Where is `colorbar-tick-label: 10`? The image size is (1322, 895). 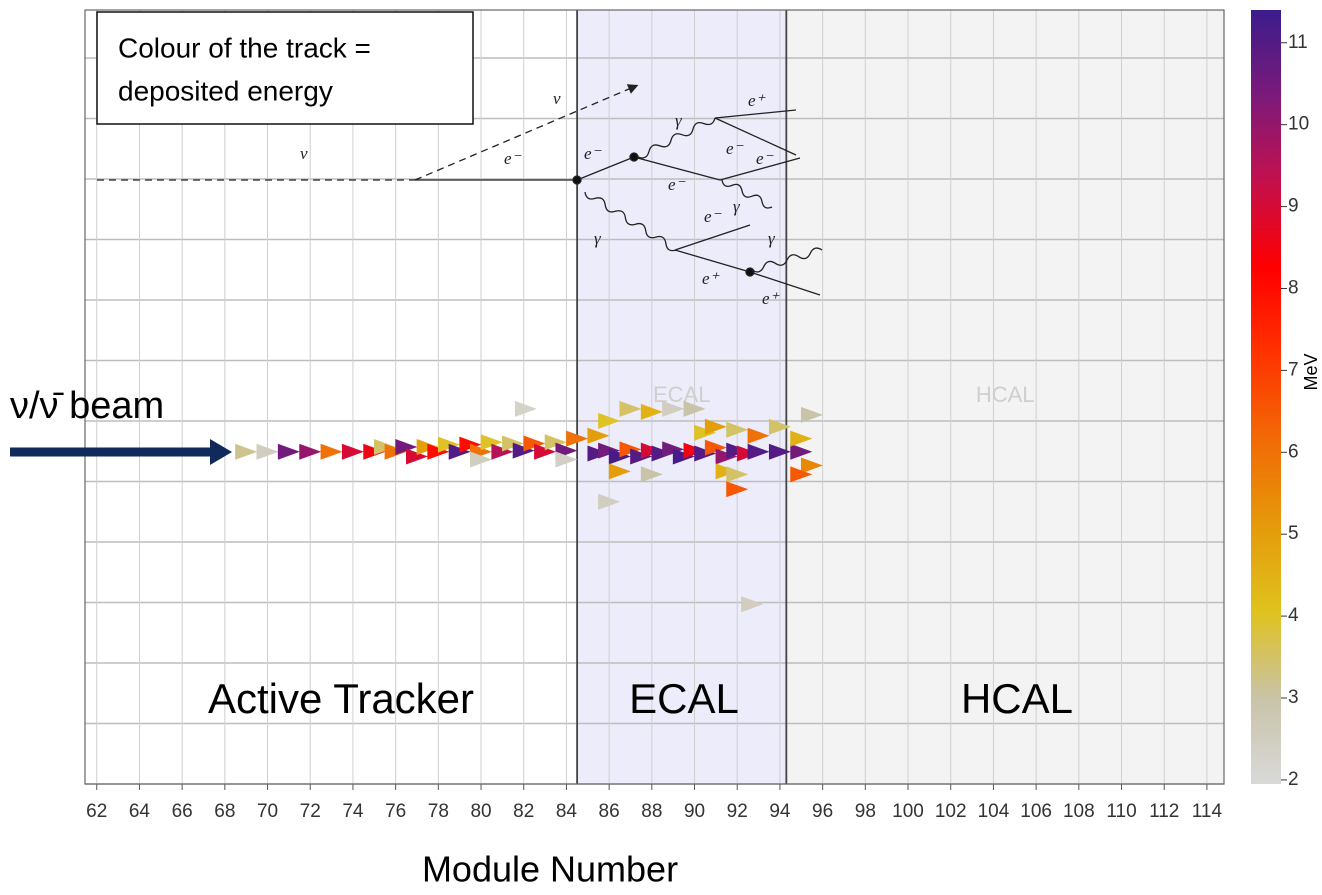
colorbar-tick-label: 10 is located at coordinates (1298, 124).